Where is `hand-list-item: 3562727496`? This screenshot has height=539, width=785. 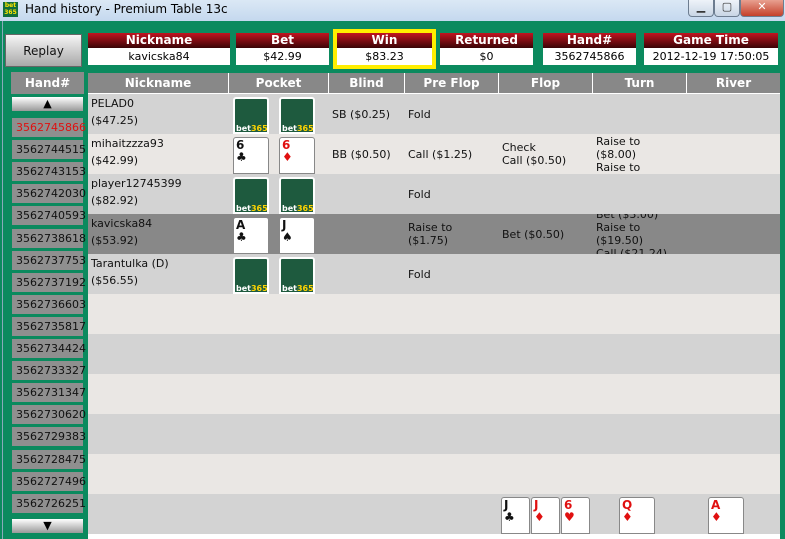 hand-list-item: 3562727496 is located at coordinates (49, 481).